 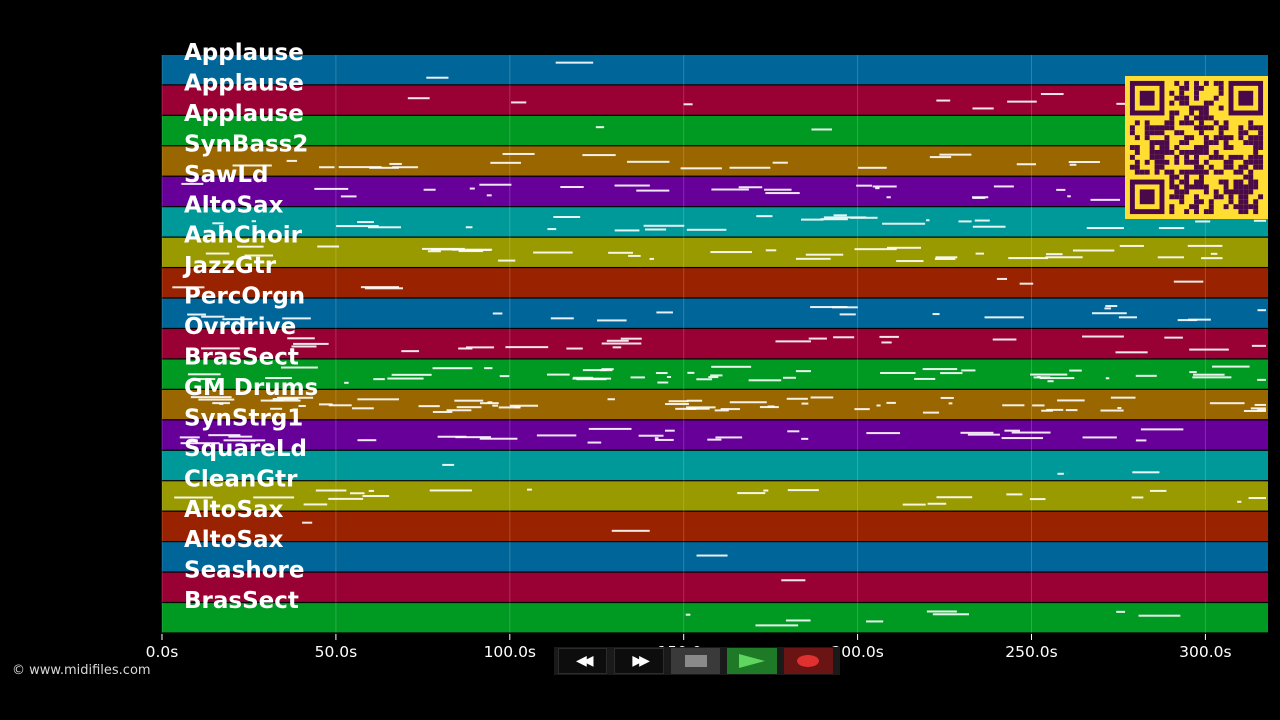 I want to click on fast-forward-button: ▶▶, so click(x=639, y=661).